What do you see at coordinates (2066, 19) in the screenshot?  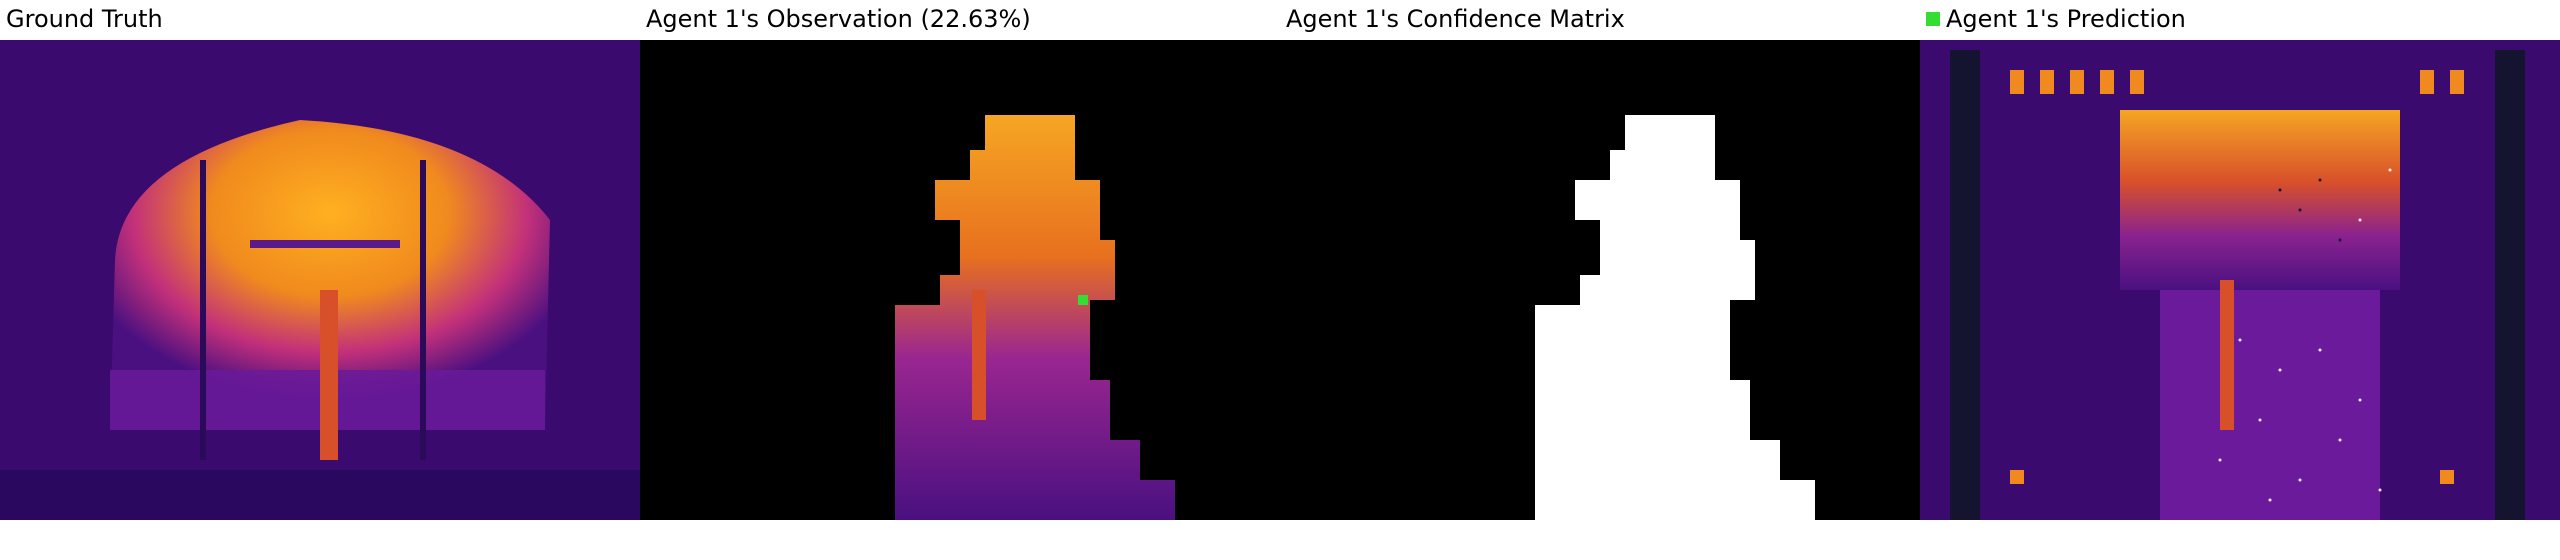 I see `prediction-title-text: Agent 1's Prediction` at bounding box center [2066, 19].